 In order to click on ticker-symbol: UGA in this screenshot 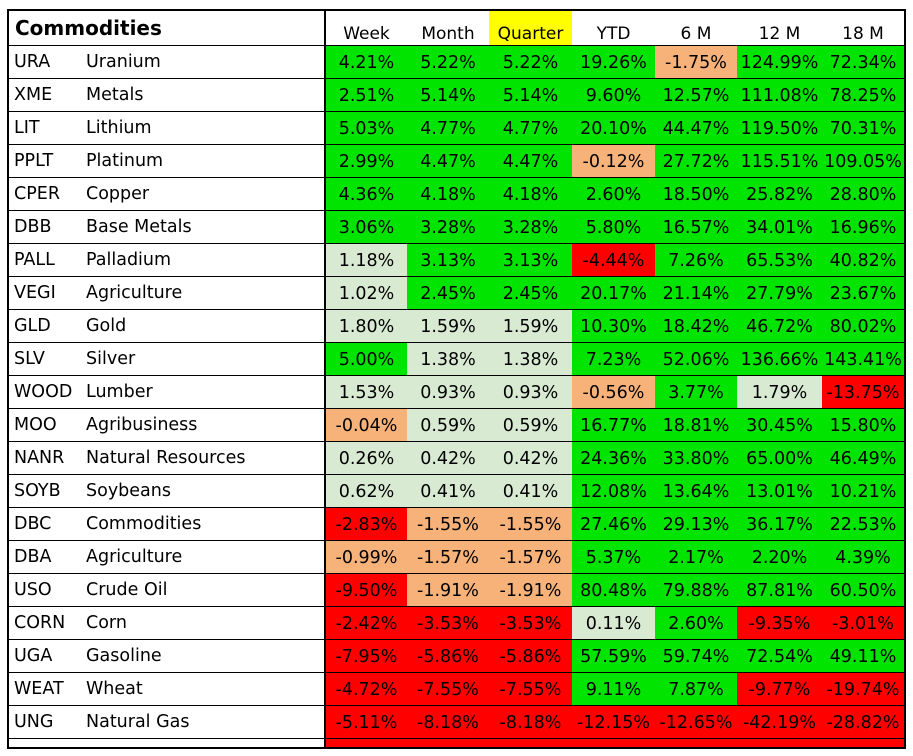, I will do `click(45, 656)`.